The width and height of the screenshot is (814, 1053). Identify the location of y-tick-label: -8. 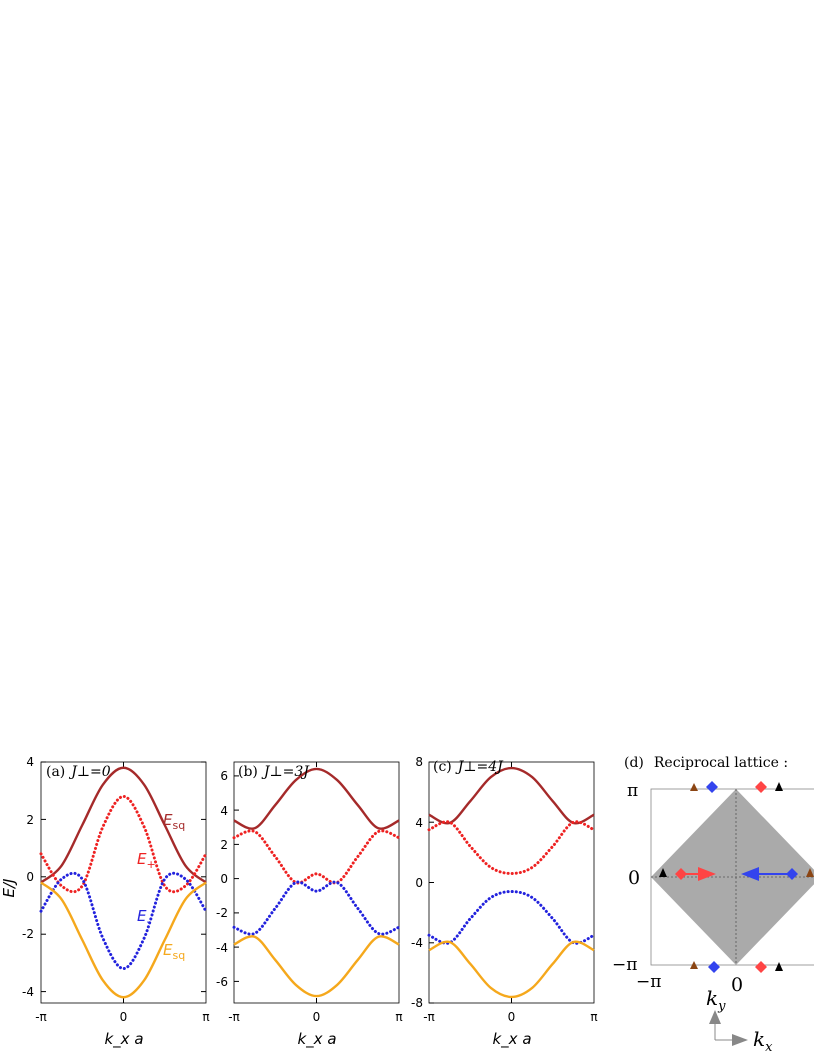
(417, 1003).